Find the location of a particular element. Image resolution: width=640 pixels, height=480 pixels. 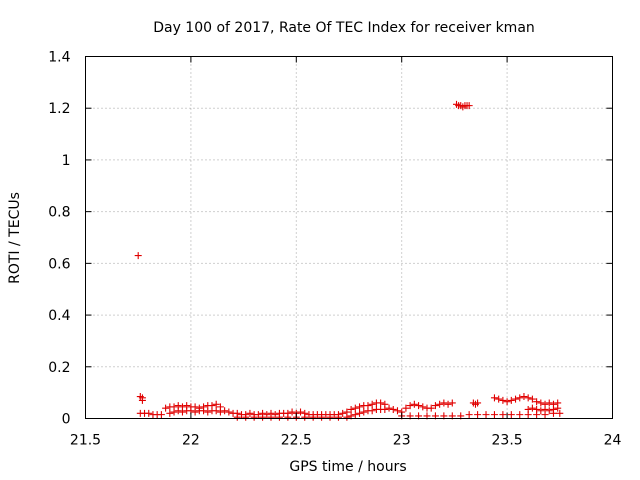

x-tick-label: 22.5 is located at coordinates (296, 441).